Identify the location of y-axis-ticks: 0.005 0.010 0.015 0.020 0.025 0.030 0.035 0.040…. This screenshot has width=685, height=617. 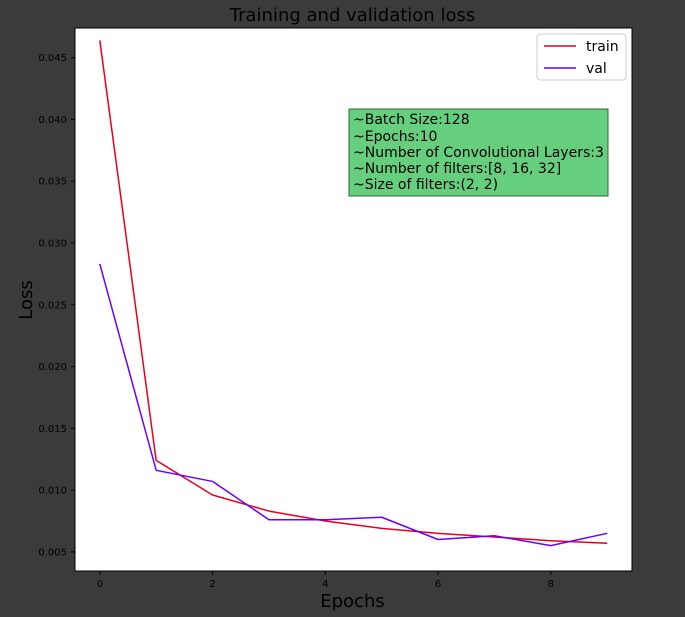
(56, 305).